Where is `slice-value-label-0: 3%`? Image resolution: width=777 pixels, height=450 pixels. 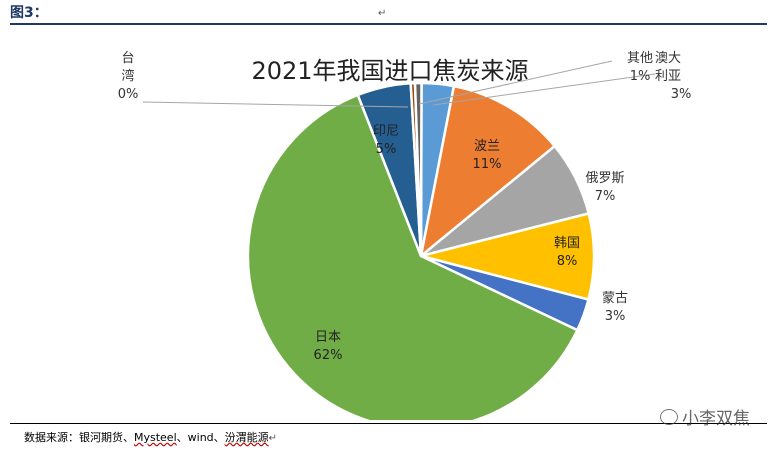 slice-value-label-0: 3% is located at coordinates (681, 94).